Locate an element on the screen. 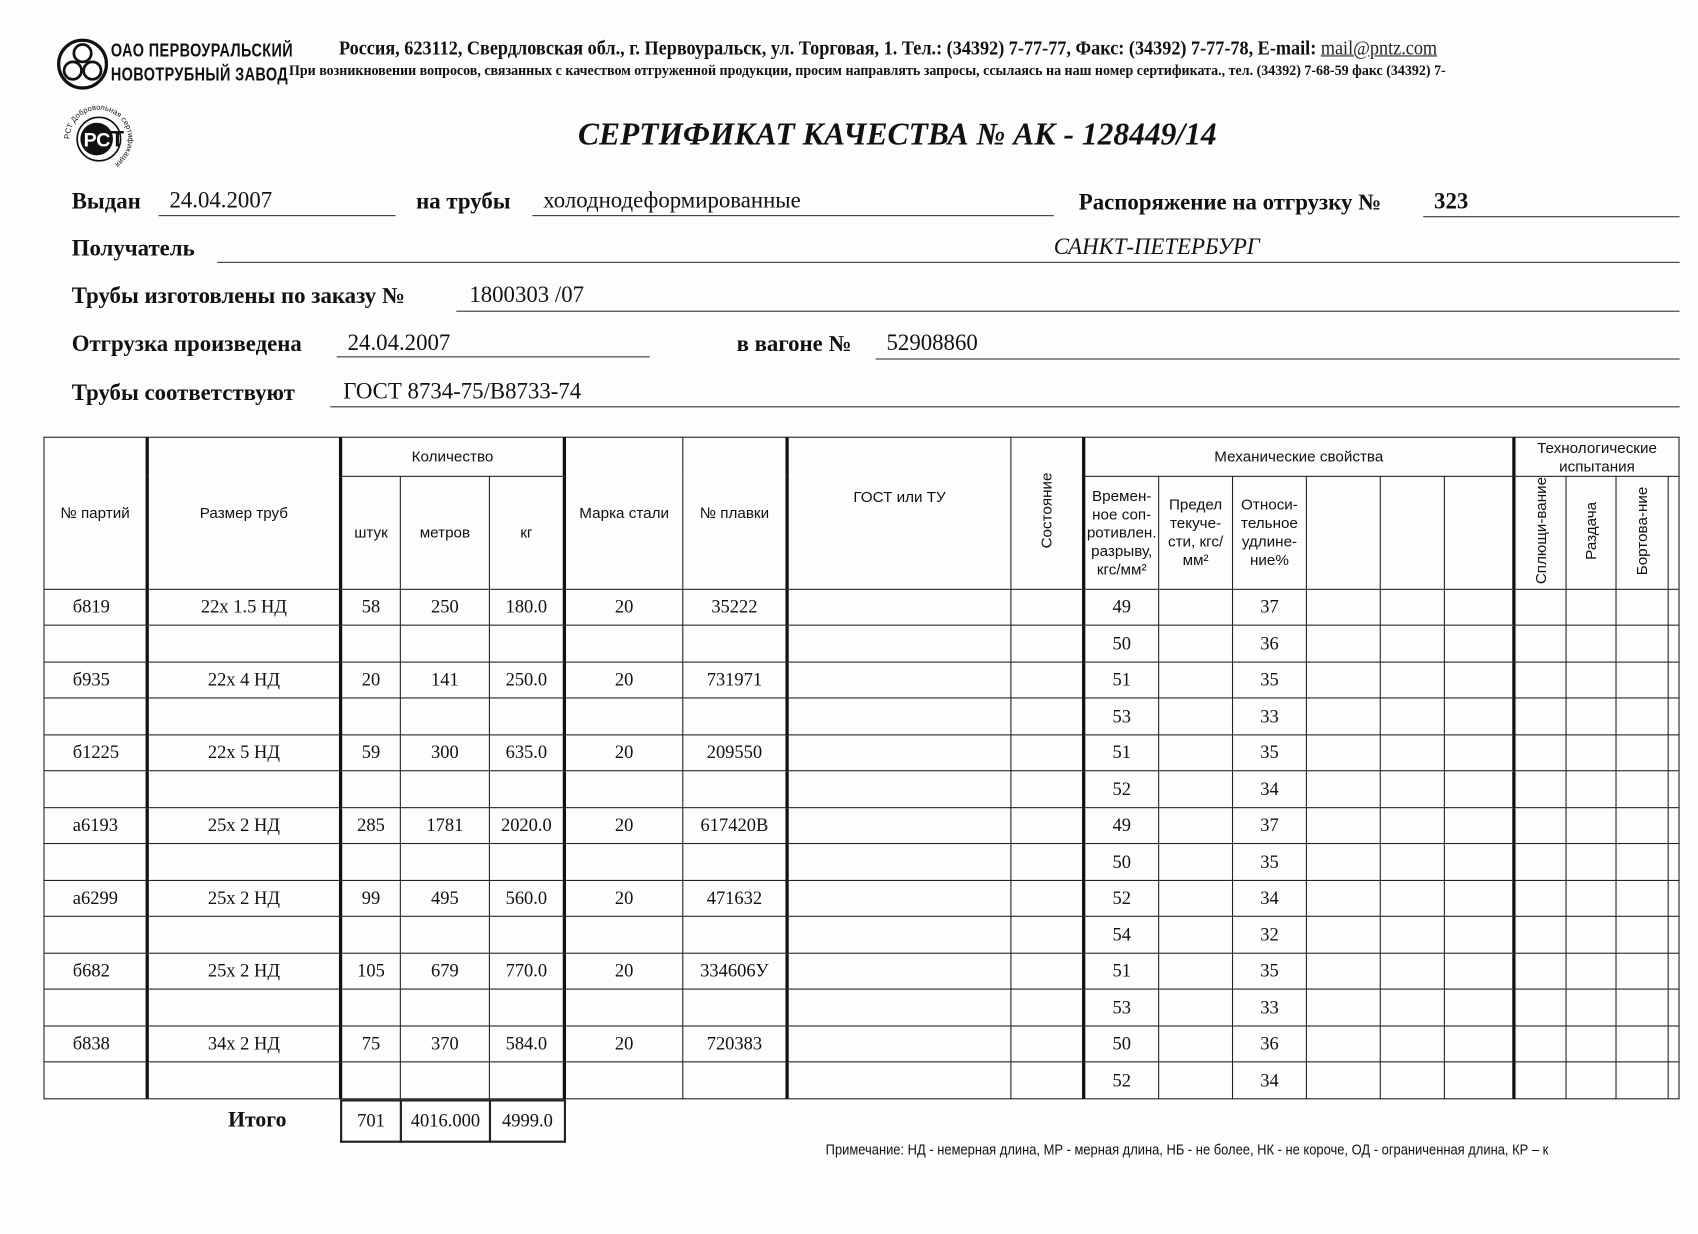 This screenshot has height=1234, width=1698. table-row: б838 34х 2 НД 75 370 584.0 20 720383 50 36 is located at coordinates (861, 1044).